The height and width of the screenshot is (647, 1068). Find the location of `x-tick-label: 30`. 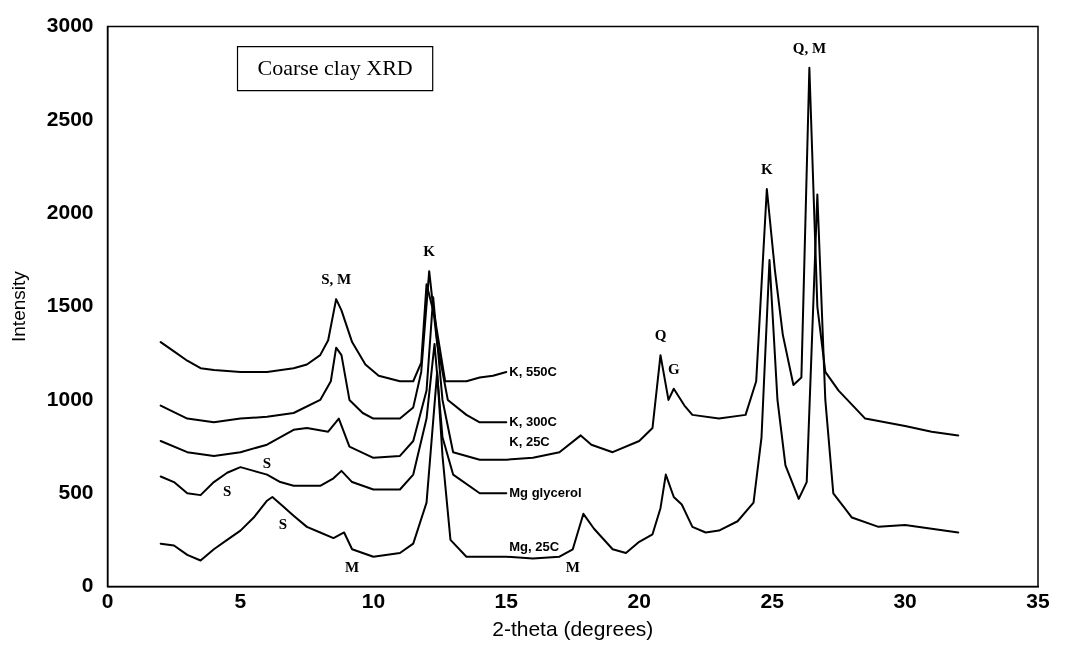

x-tick-label: 30 is located at coordinates (905, 600).